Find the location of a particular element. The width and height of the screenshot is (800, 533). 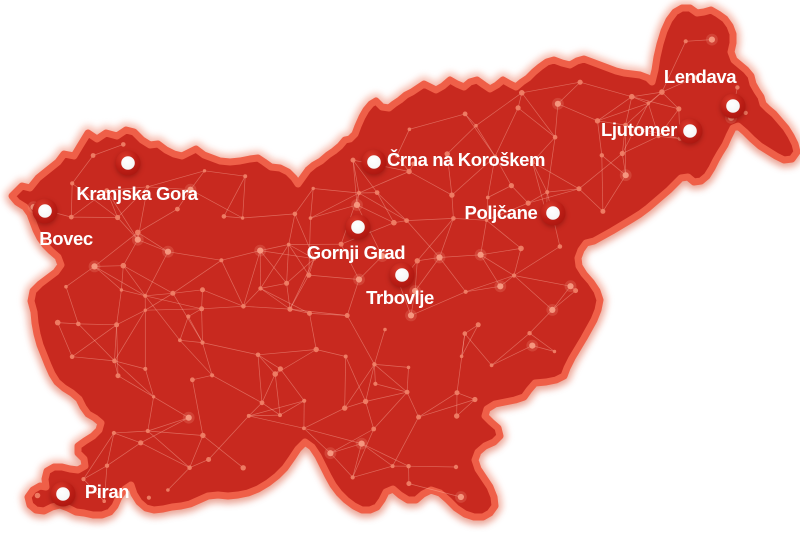

city-label-piran: Piran is located at coordinates (107, 491).